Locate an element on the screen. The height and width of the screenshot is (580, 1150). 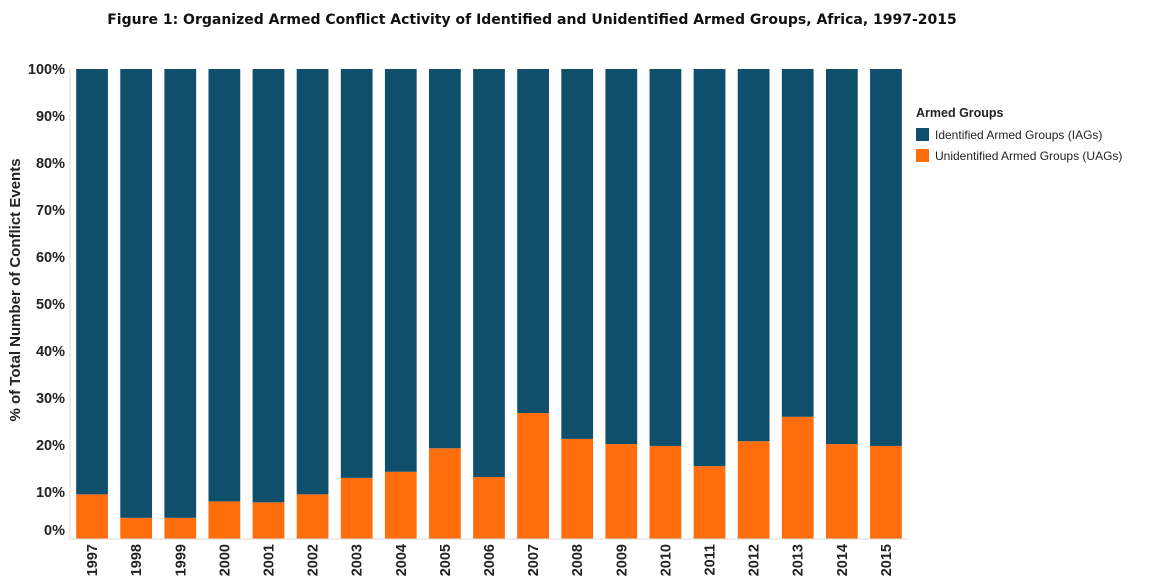
legend-item-iags: Identified Armed Groups (IAGs) is located at coordinates (1019, 134).